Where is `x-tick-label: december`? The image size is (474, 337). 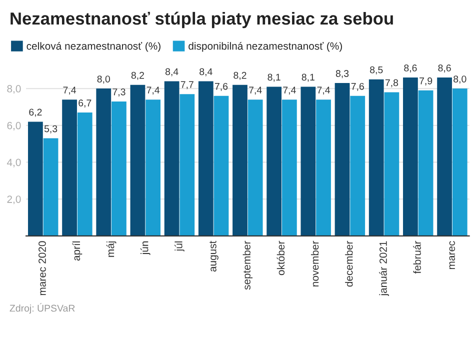
x-tick-label: december is located at coordinates (349, 263).